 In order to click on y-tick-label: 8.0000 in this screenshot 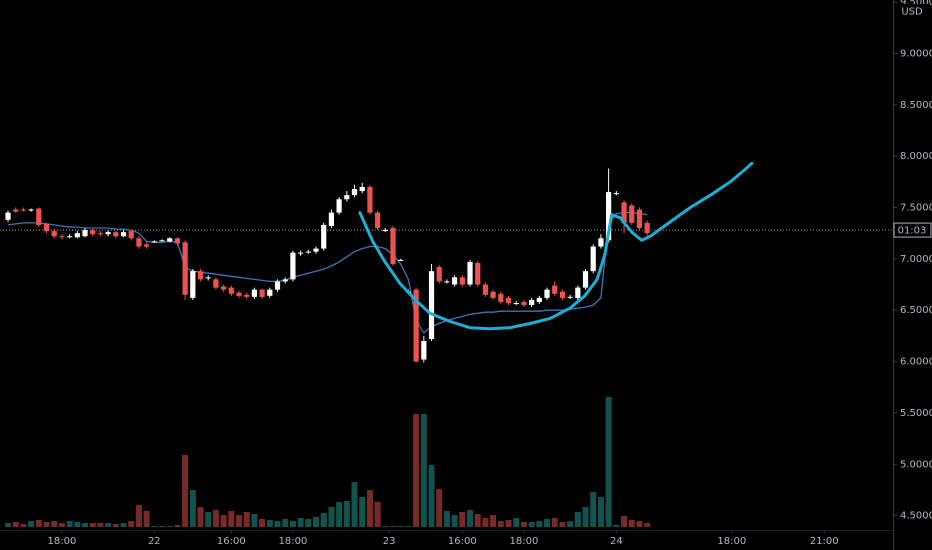, I will do `click(916, 156)`.